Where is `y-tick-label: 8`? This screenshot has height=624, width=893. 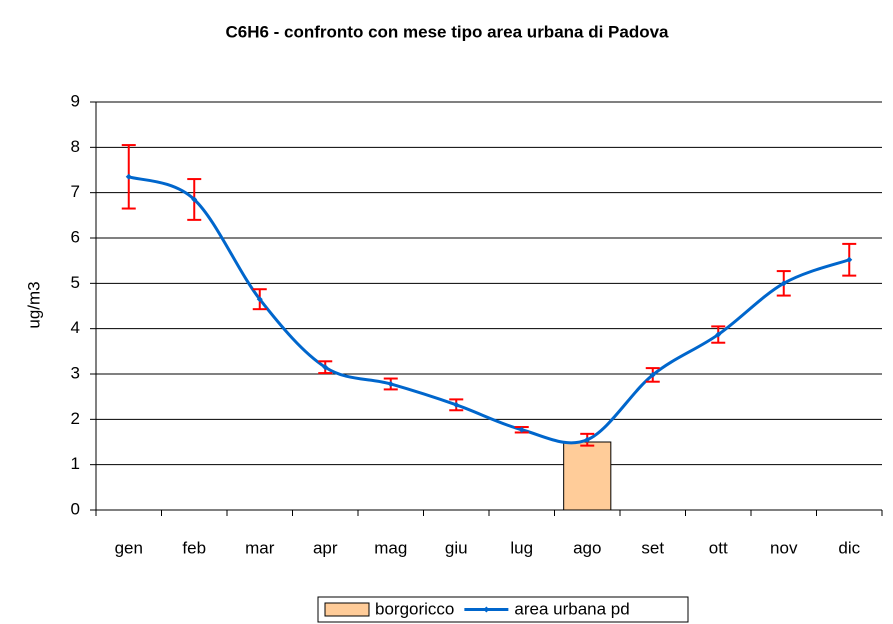
y-tick-label: 8 is located at coordinates (75, 146).